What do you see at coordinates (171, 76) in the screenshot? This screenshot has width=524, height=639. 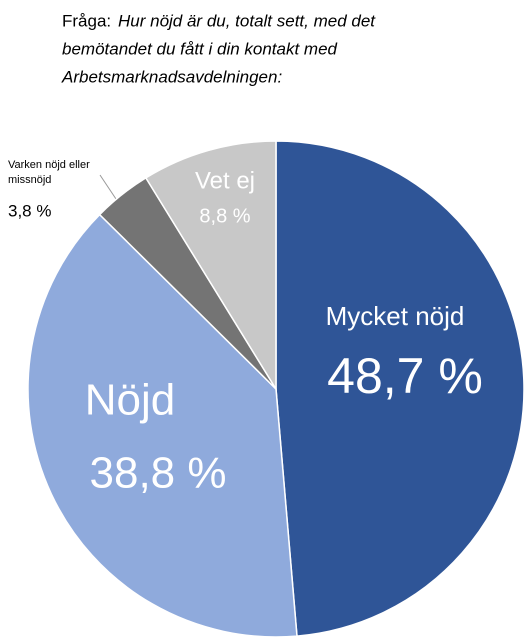 I see `chart-title: Arbetsmarknadsavdelningen:` at bounding box center [171, 76].